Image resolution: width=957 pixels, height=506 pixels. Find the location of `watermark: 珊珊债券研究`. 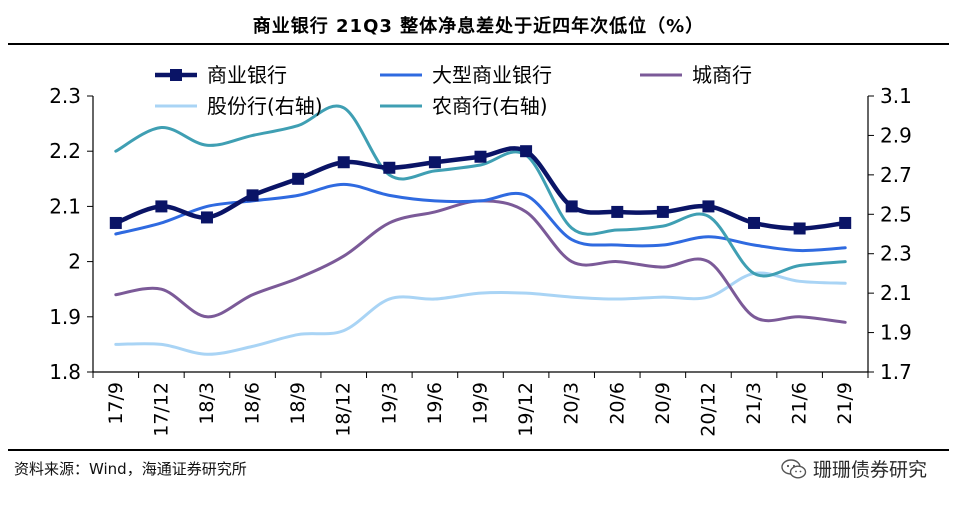

watermark: 珊珊债券研究 is located at coordinates (854, 468).